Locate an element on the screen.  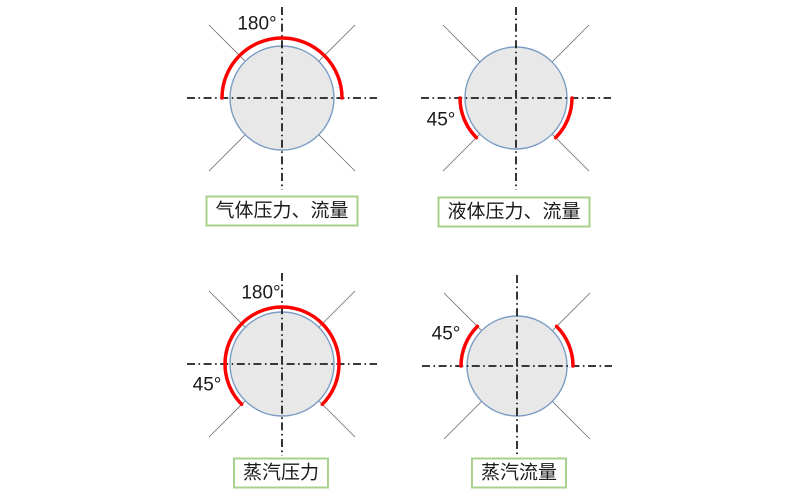
caption-liquid-pressure-flow: 液体压力、流量 is located at coordinates (514, 212).